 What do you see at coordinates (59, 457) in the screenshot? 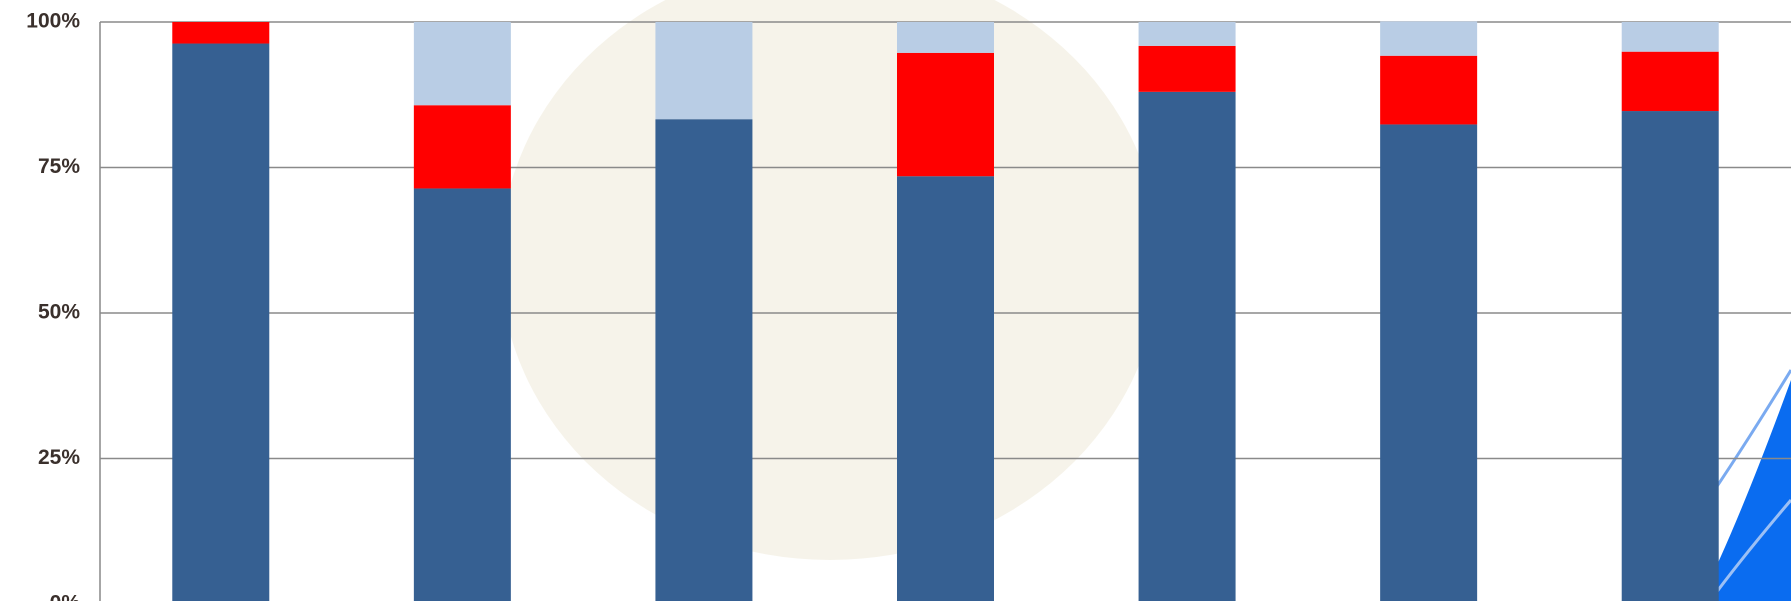
I see `y-tick-label: 25%` at bounding box center [59, 457].